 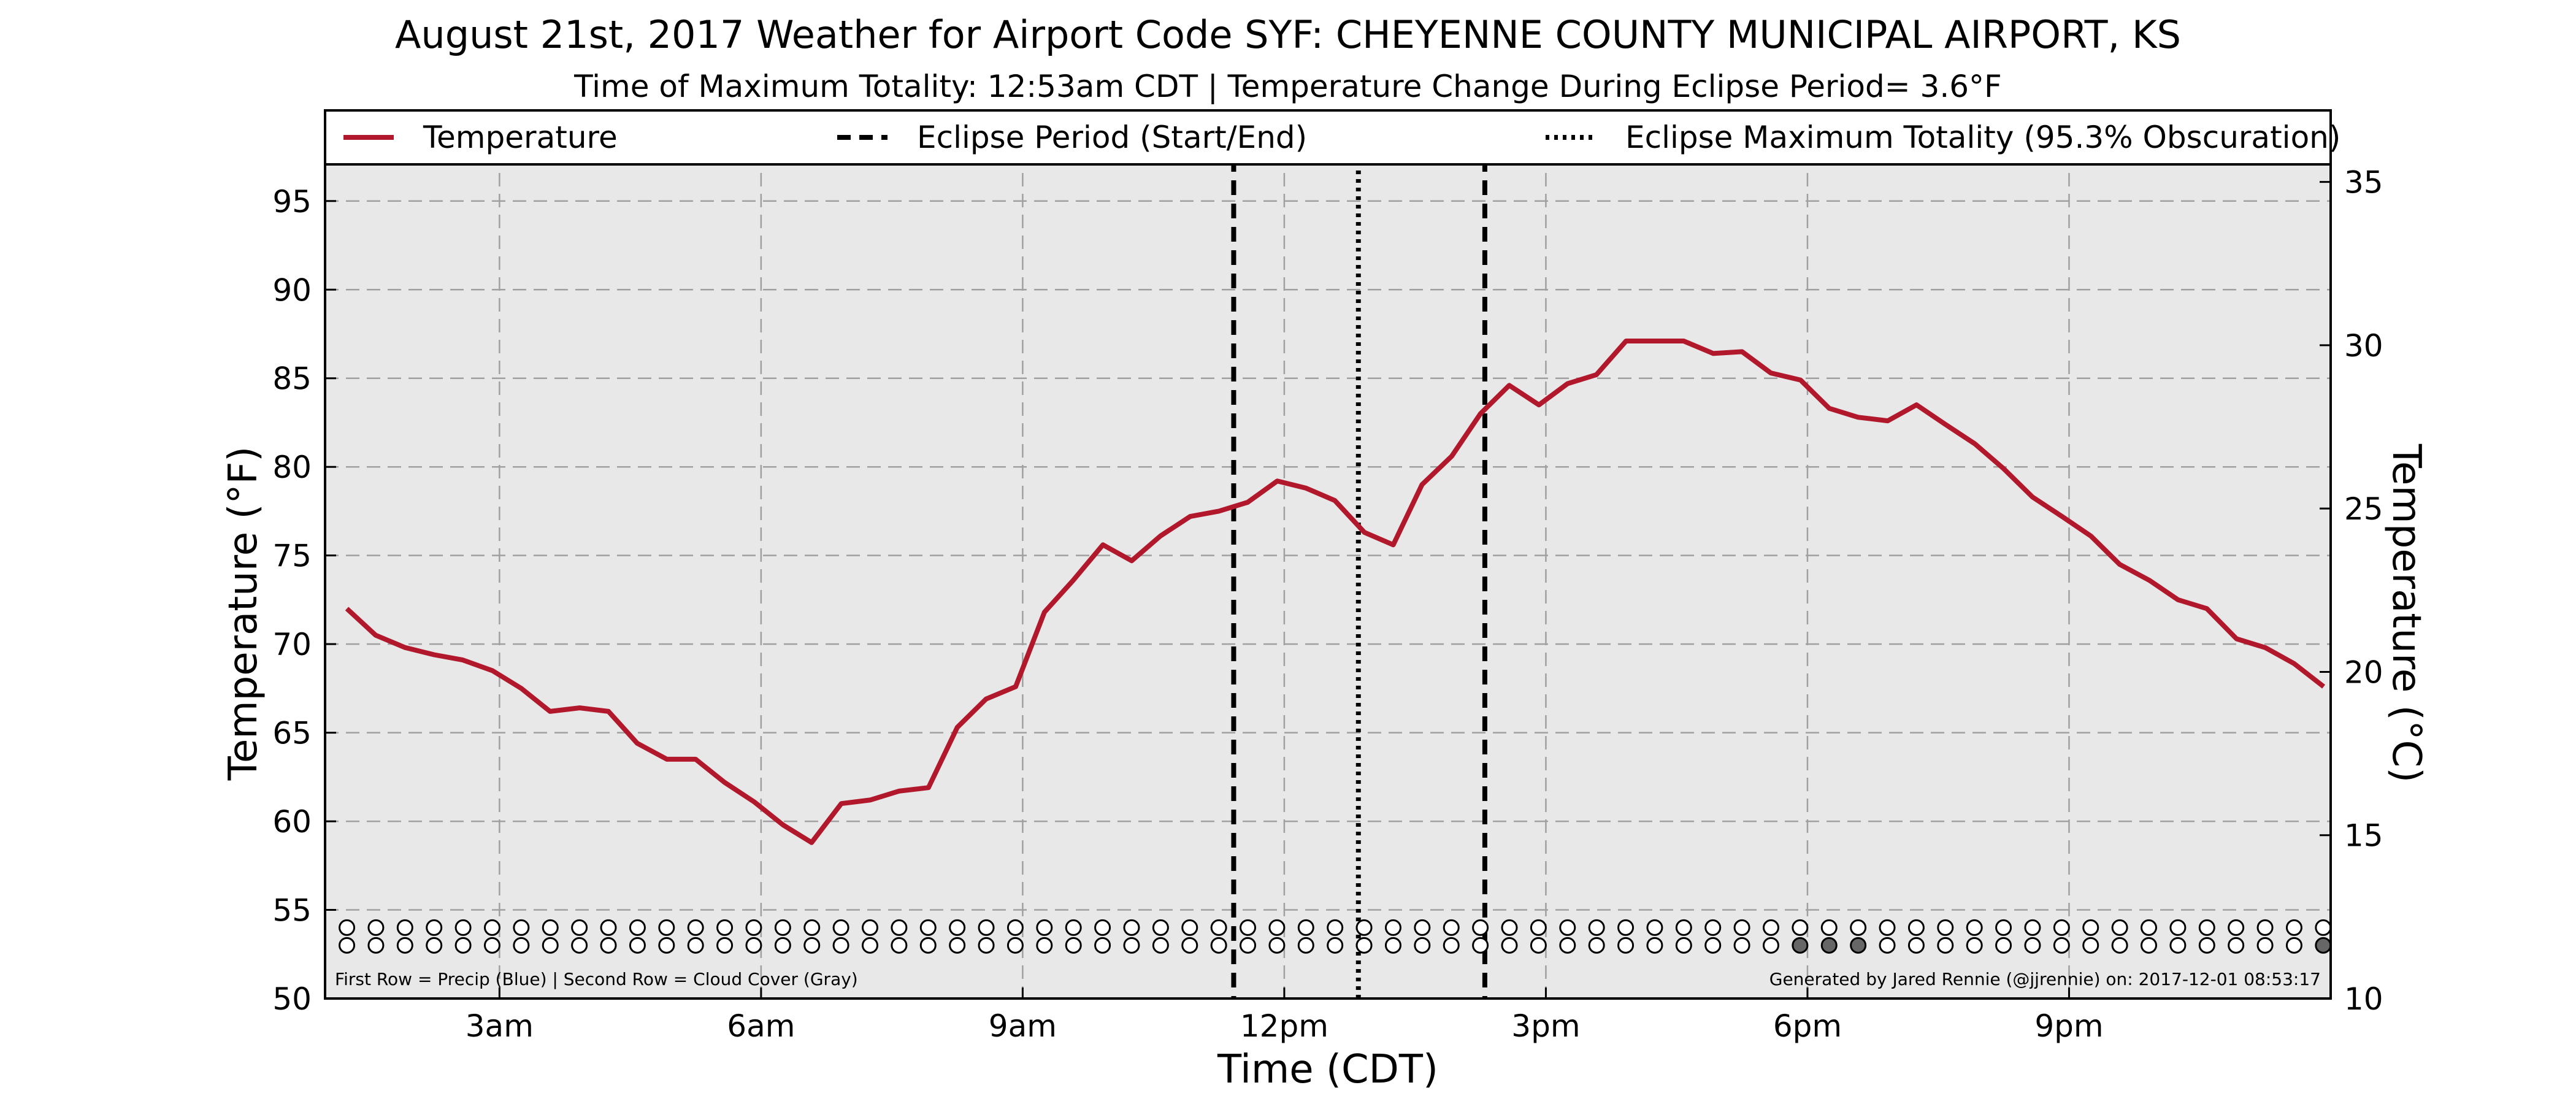 What do you see at coordinates (2363, 836) in the screenshot?
I see `y-right-tick-label: 15` at bounding box center [2363, 836].